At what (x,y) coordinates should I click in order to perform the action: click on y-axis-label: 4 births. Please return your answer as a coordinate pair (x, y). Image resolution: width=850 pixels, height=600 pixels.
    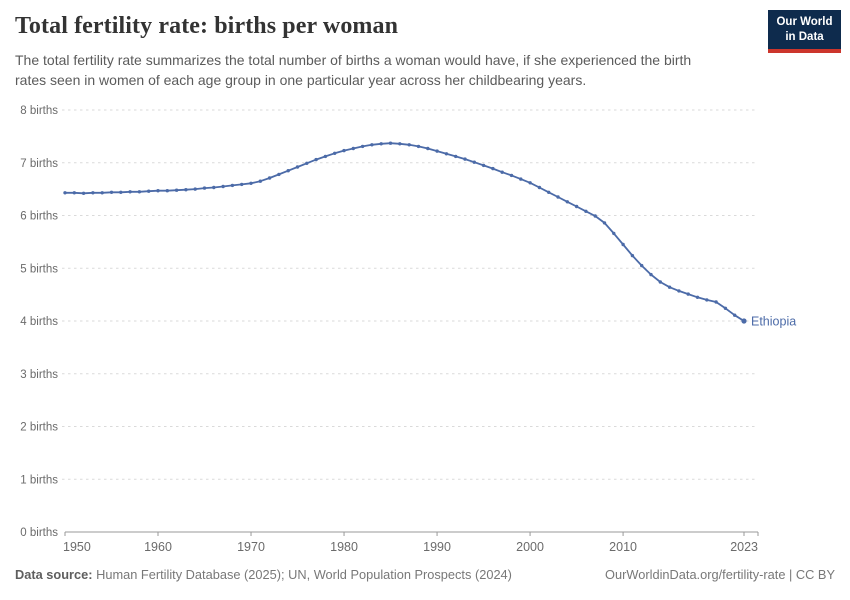
    Looking at the image, I should click on (39, 322).